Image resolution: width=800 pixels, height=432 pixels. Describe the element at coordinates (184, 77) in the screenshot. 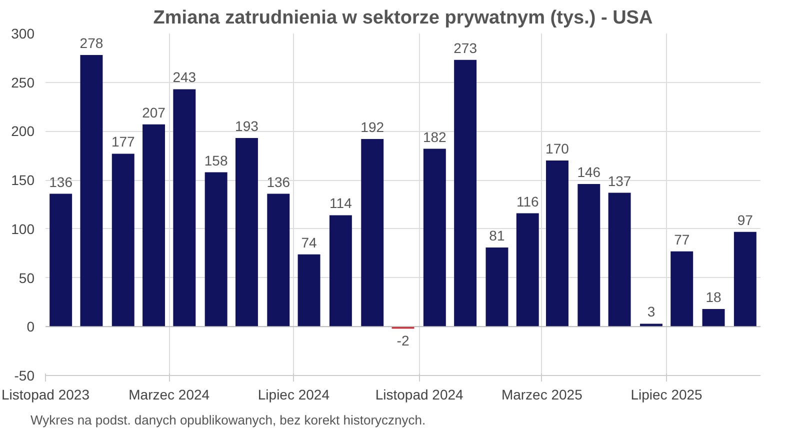

I see `data-label: 243` at that location.